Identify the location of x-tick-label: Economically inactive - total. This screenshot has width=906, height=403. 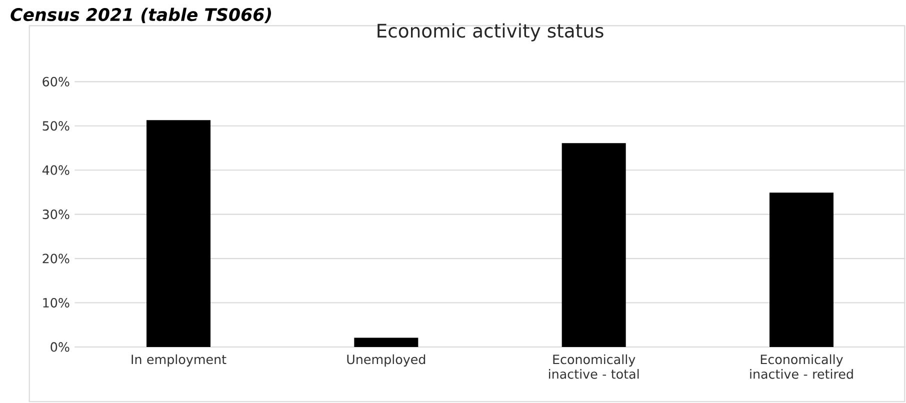
(594, 366).